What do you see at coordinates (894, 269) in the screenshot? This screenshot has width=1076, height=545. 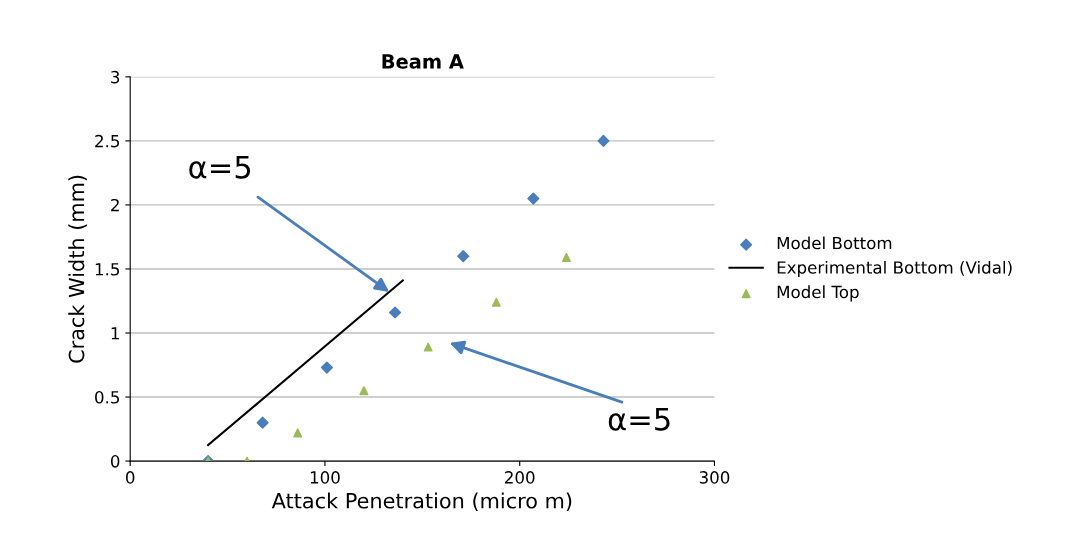 I see `legend-label: Experimental Bottom (Vidal)` at bounding box center [894, 269].